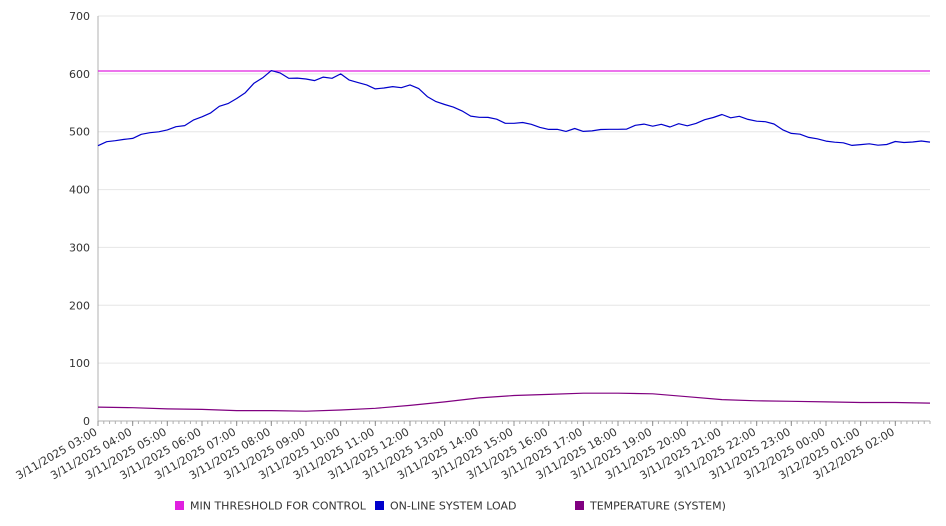 This screenshot has width=946, height=526. I want to click on y-tick-label: 400, so click(79, 190).